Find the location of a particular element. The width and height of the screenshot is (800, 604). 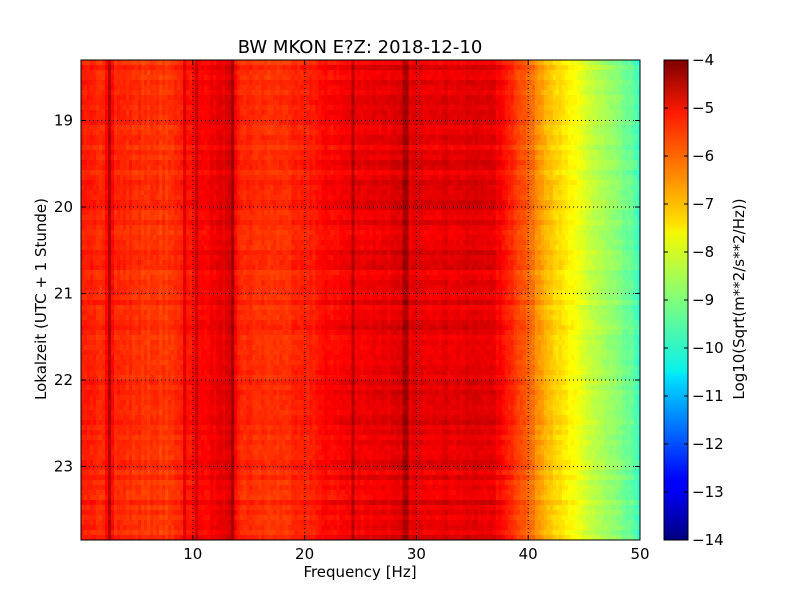

x-tick-label: 20 is located at coordinates (304, 554).